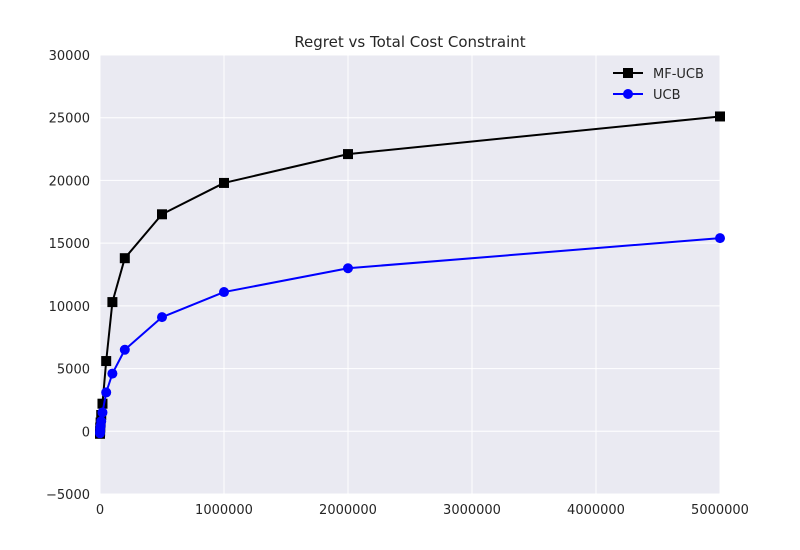  Describe the element at coordinates (69, 119) in the screenshot. I see `y-tick-label: 25000` at that location.